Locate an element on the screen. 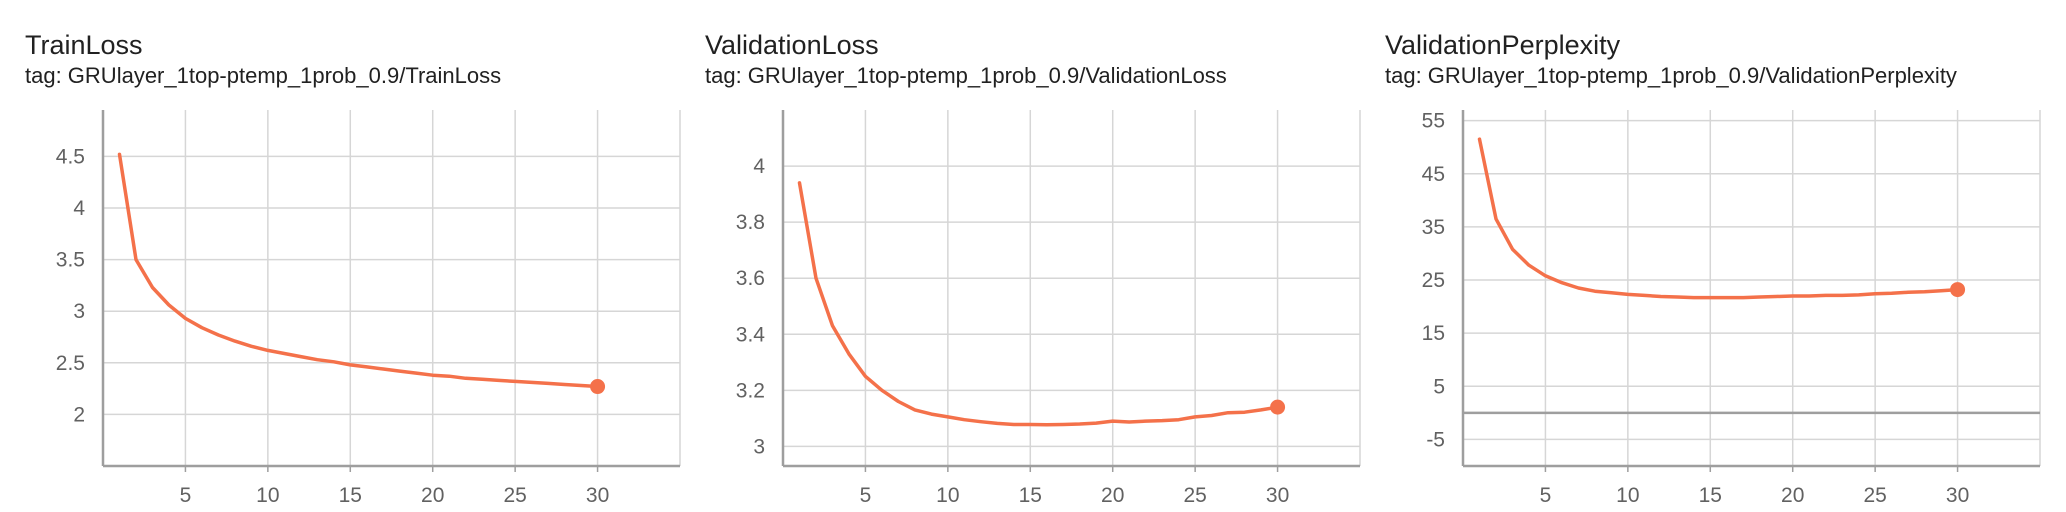 Image resolution: width=2066 pixels, height=512 pixels. y-tick-label: 45 is located at coordinates (1433, 174).